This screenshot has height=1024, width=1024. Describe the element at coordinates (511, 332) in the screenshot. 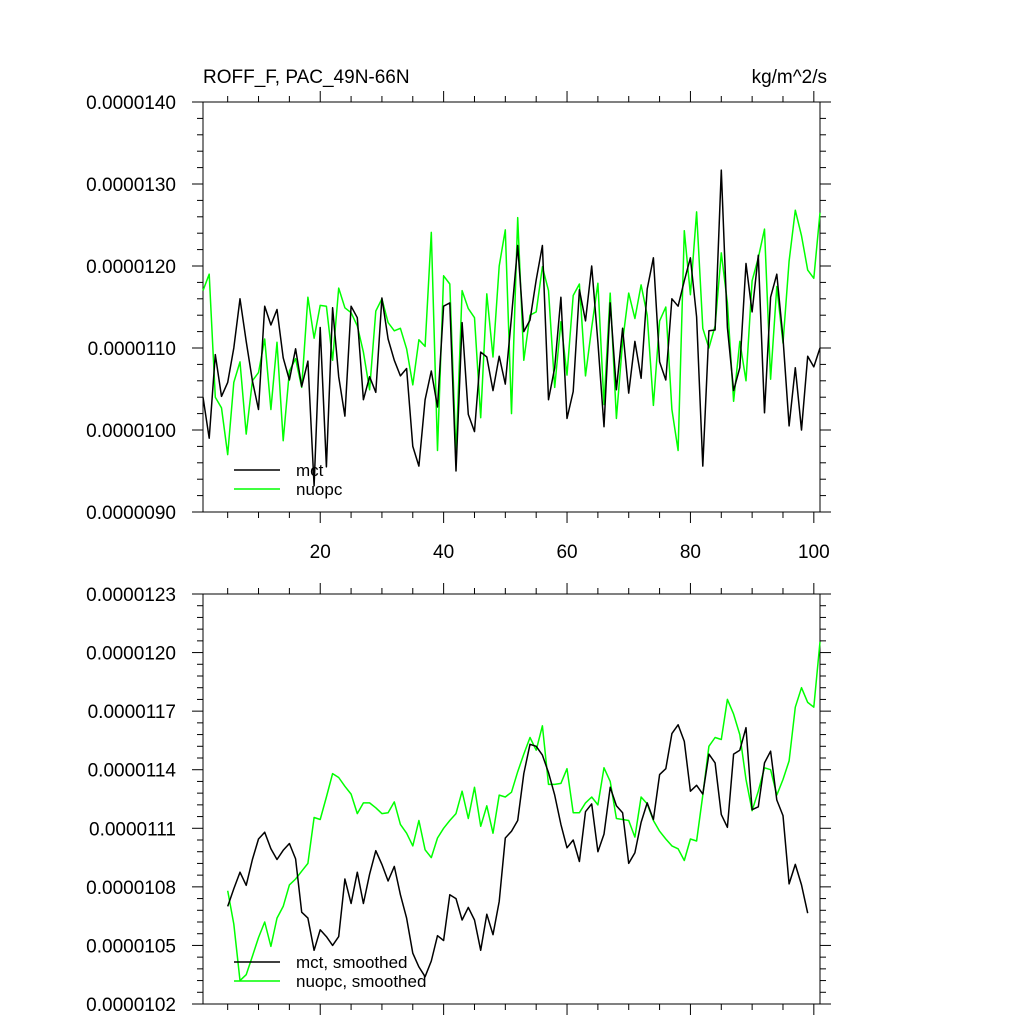

I see `series-line-nuopc` at that location.